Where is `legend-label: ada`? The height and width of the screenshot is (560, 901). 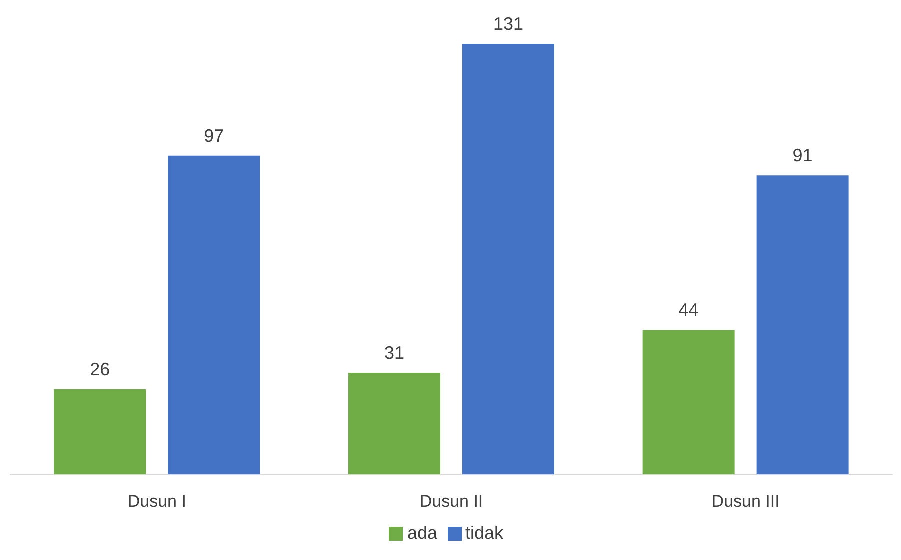 legend-label: ada is located at coordinates (422, 533).